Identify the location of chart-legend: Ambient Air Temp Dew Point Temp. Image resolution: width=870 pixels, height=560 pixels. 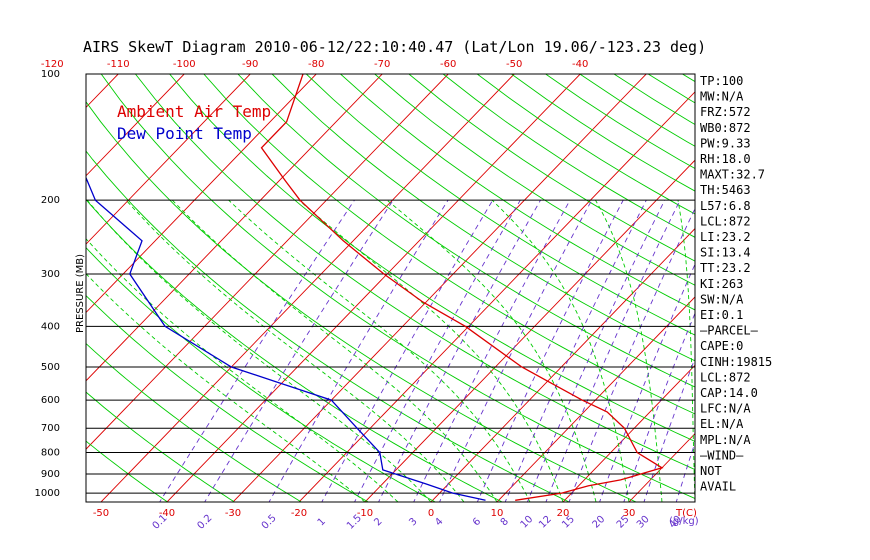
(194, 122).